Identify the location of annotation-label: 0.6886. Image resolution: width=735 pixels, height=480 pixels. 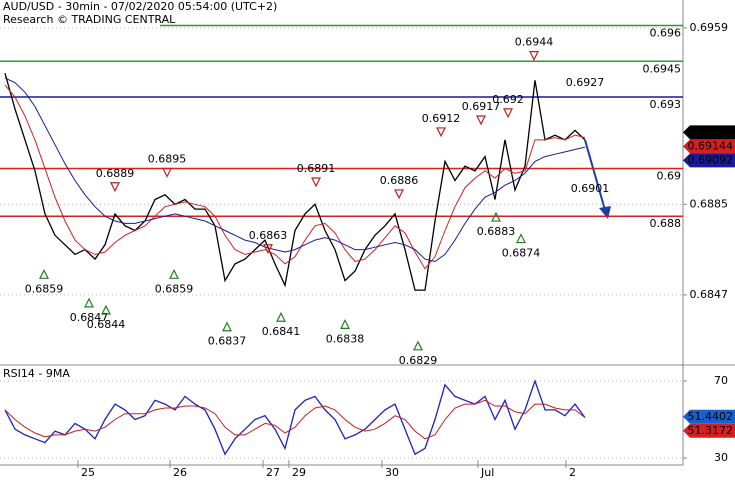
(399, 180).